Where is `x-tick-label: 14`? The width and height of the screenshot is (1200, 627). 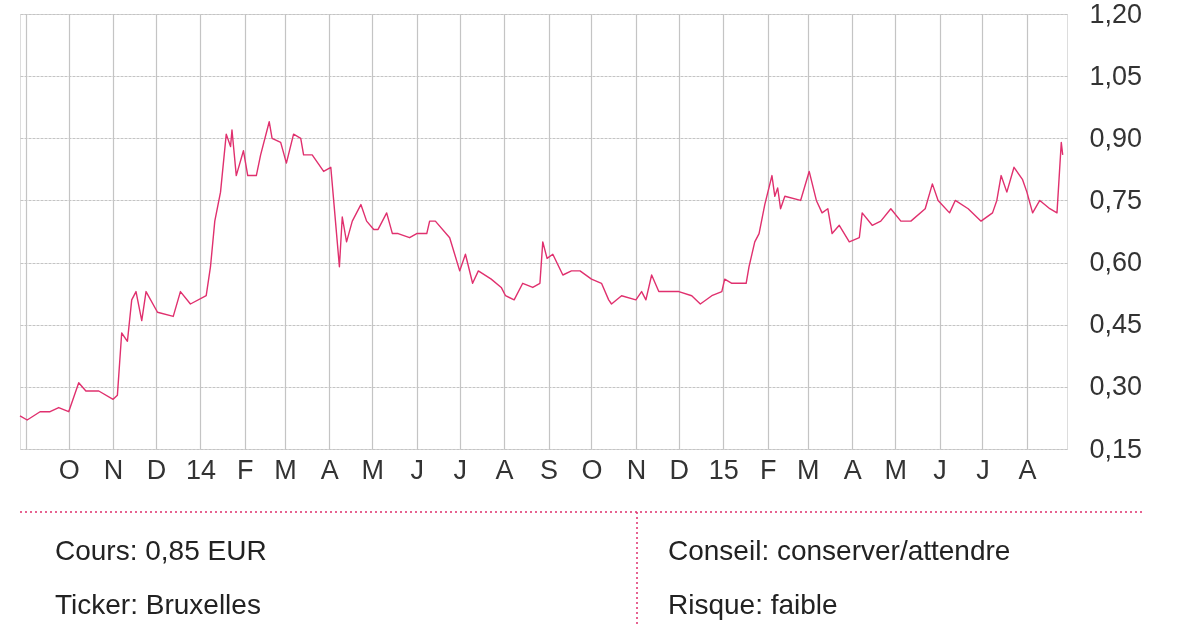
x-tick-label: 14 is located at coordinates (200, 469).